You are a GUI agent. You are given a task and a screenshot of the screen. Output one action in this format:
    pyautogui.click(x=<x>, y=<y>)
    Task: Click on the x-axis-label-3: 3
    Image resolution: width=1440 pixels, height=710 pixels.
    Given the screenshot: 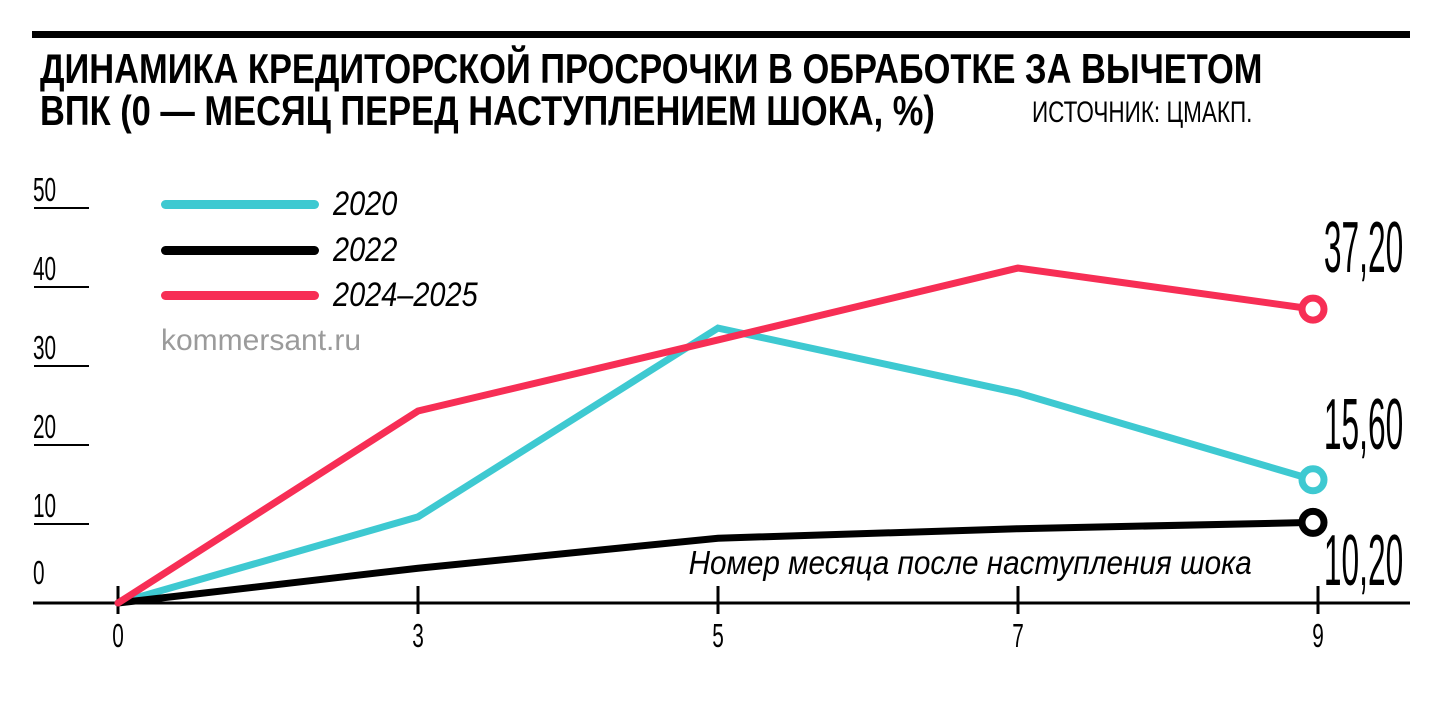 What is the action you would take?
    pyautogui.click(x=418, y=635)
    